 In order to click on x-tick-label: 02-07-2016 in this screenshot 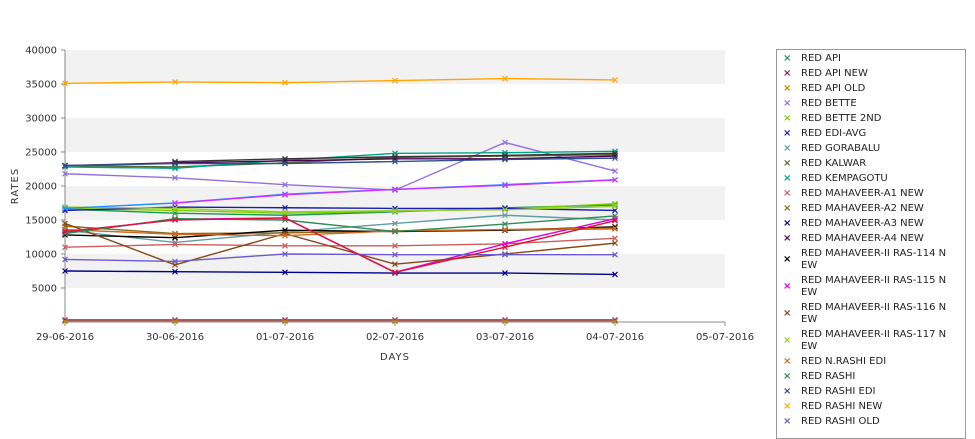, I will do `click(395, 337)`.